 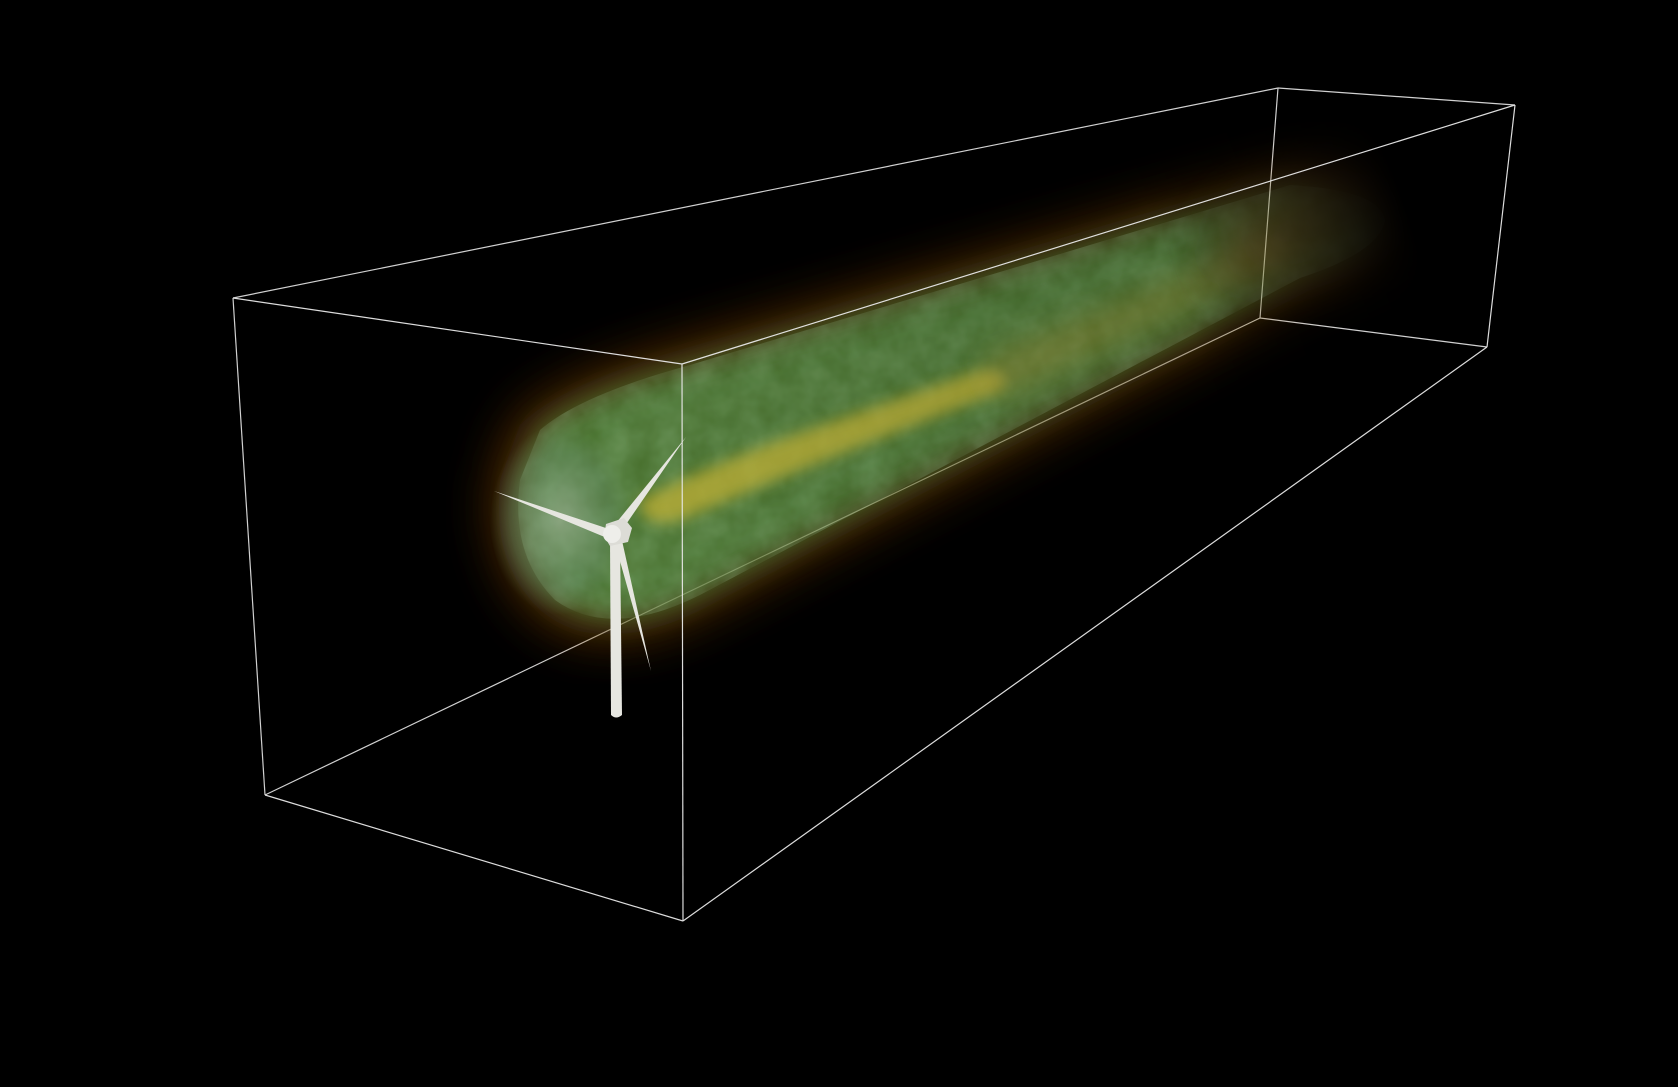 I want to click on wake-far-tail, so click(x=1320, y=220).